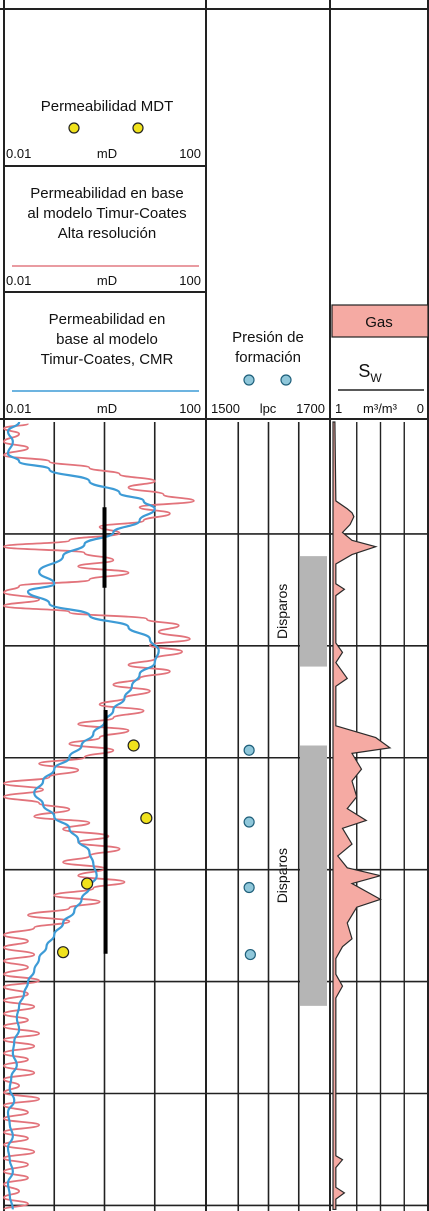 Image resolution: width=429 pixels, height=1211 pixels. Describe the element at coordinates (190, 280) in the screenshot. I see `highres-scale-max: 100` at that location.